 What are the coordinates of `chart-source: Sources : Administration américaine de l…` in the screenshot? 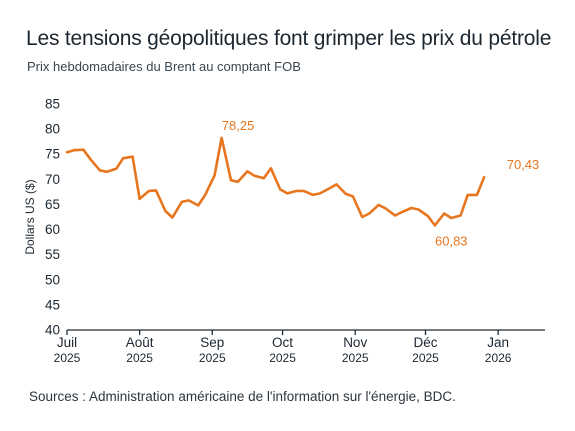 It's located at (242, 396).